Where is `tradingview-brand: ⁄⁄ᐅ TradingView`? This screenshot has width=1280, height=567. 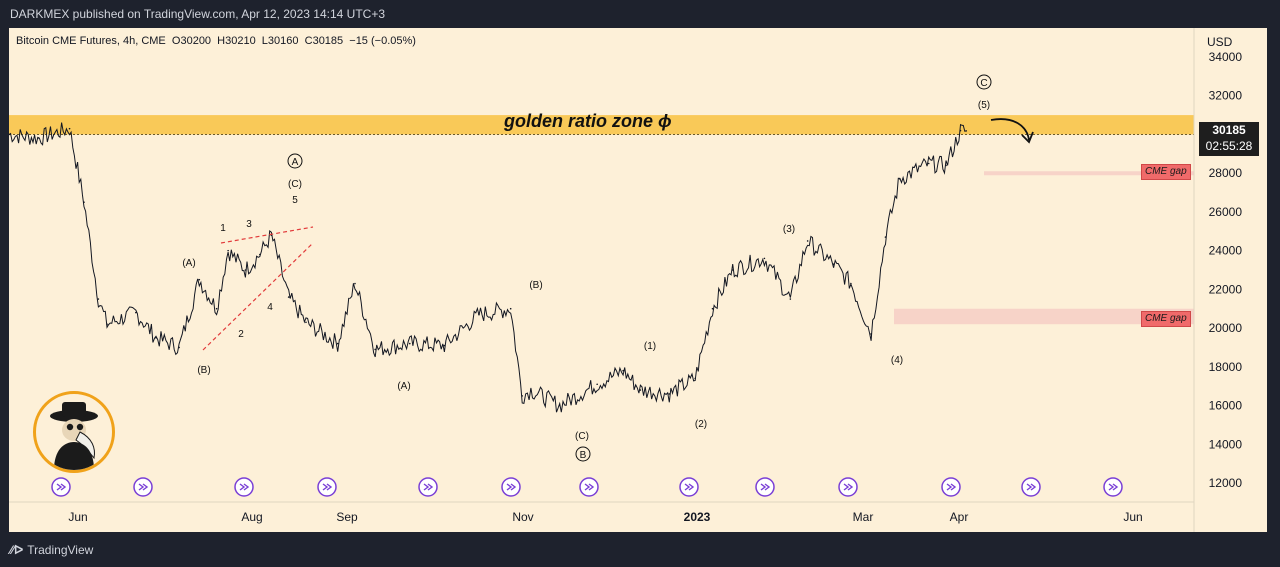 tradingview-brand: ⁄⁄ᐅ TradingView is located at coordinates (51, 550).